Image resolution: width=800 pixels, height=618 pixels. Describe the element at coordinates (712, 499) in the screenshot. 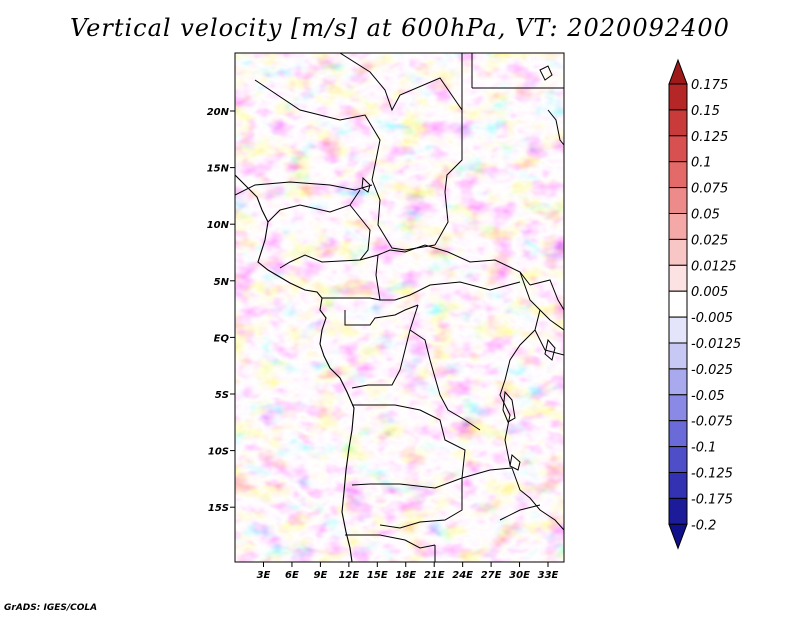

I see `colorbar-label: -0.175` at that location.